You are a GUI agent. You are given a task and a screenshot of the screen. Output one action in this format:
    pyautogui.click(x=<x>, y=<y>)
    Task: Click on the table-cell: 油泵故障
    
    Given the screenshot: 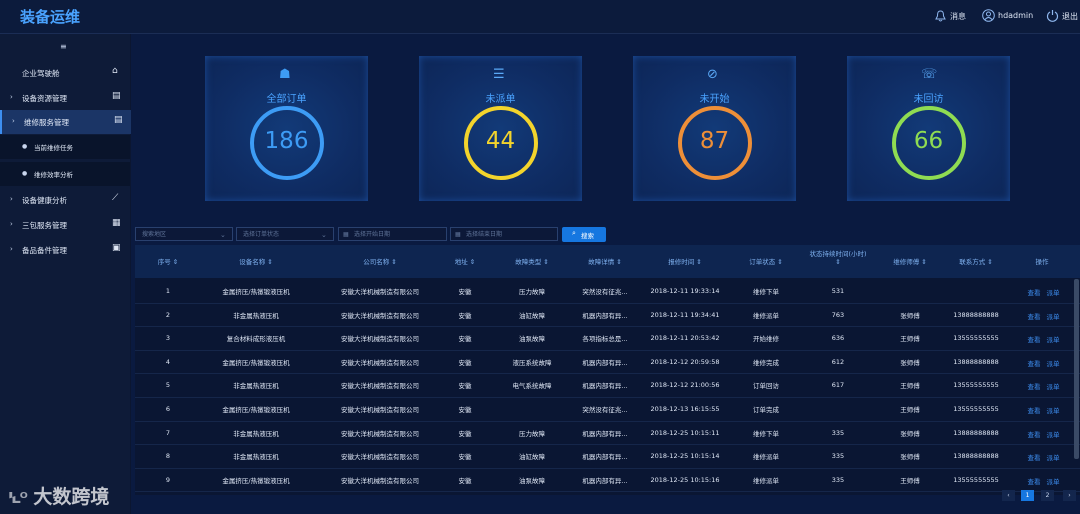 What is the action you would take?
    pyautogui.click(x=532, y=339)
    